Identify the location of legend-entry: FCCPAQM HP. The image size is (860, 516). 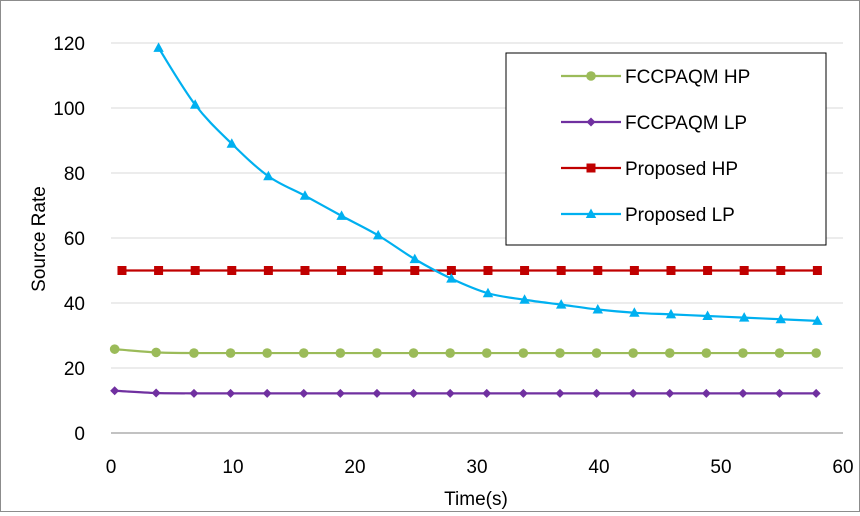
(655, 77).